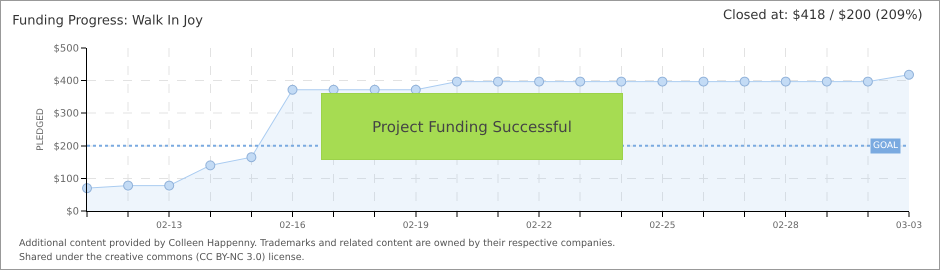 This screenshot has width=940, height=270. What do you see at coordinates (472, 126) in the screenshot?
I see `success-banner: Project Funding Successful` at bounding box center [472, 126].